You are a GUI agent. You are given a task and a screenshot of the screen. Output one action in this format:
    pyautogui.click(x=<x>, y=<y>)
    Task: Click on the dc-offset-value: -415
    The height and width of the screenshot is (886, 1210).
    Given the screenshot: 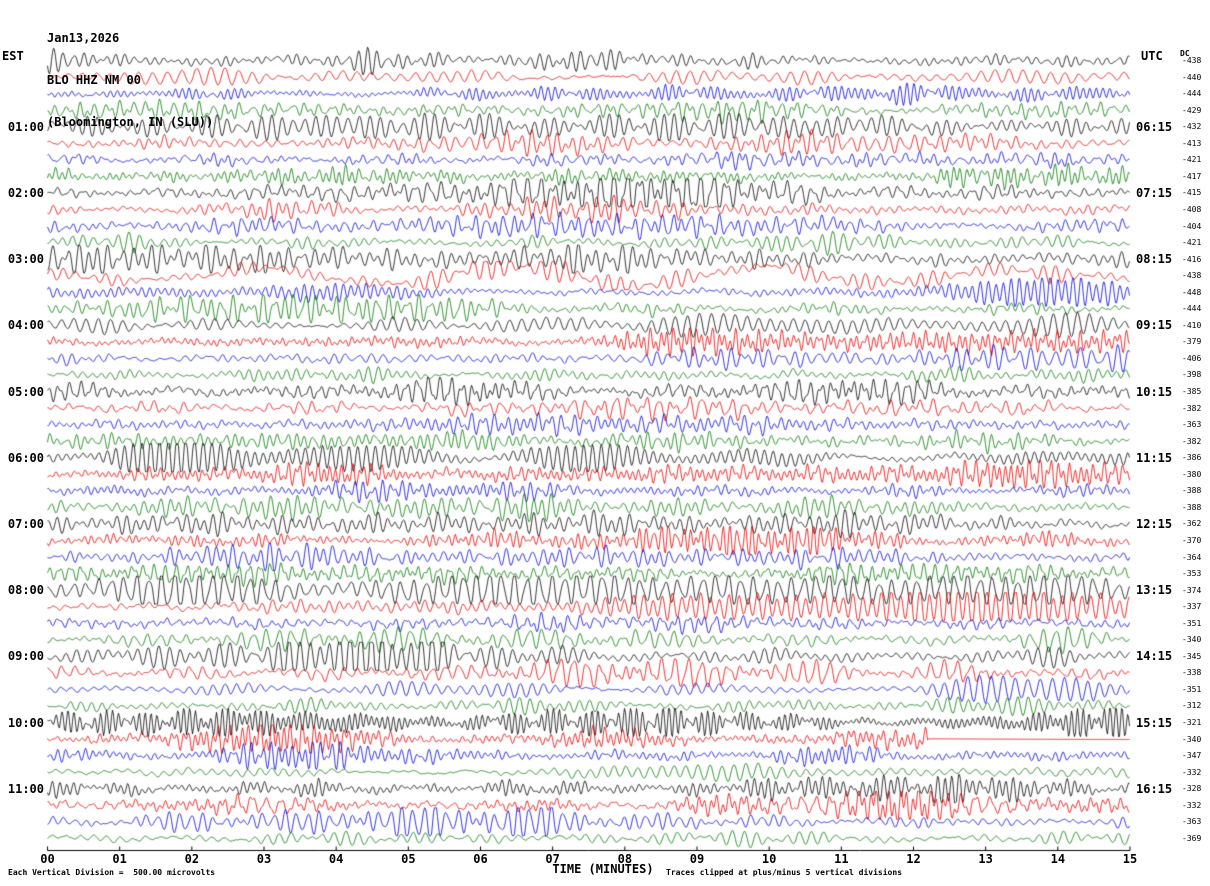 What is the action you would take?
    pyautogui.click(x=1192, y=193)
    